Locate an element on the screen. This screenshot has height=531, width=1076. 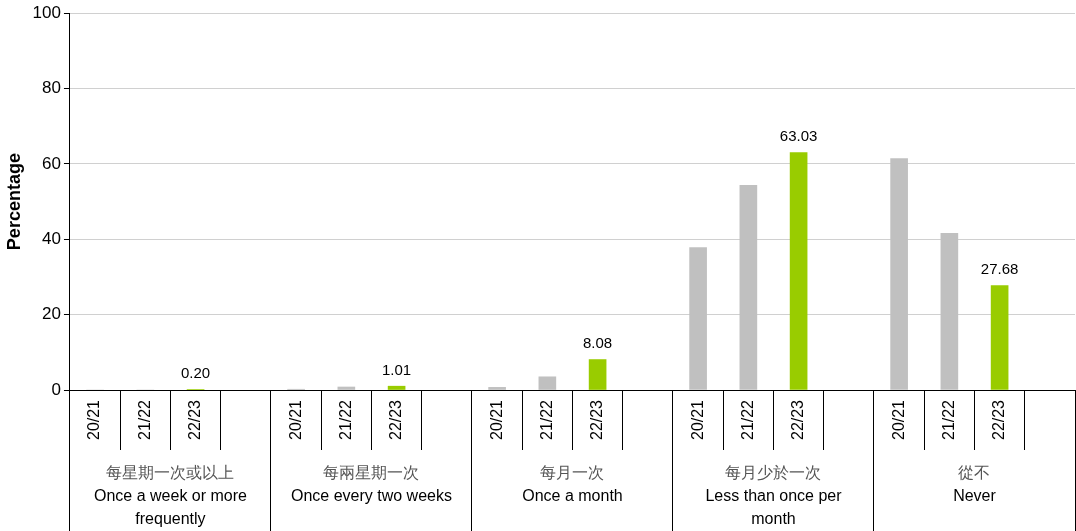
x-tick-label: 每兩星期一次 Once every two weeks is located at coordinates (371, 484).